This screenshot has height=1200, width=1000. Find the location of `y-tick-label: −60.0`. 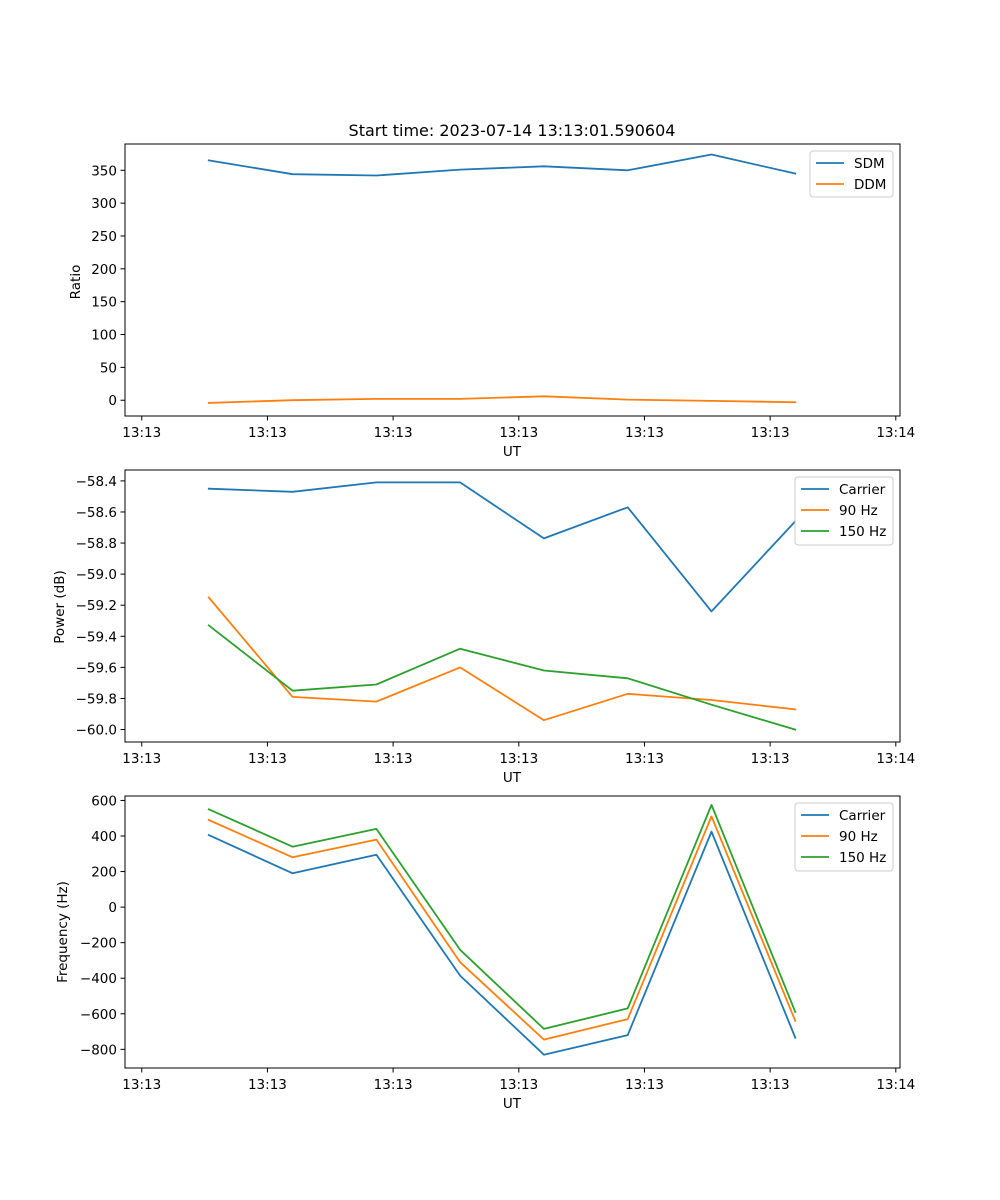

y-tick-label: −60.0 is located at coordinates (96, 731).